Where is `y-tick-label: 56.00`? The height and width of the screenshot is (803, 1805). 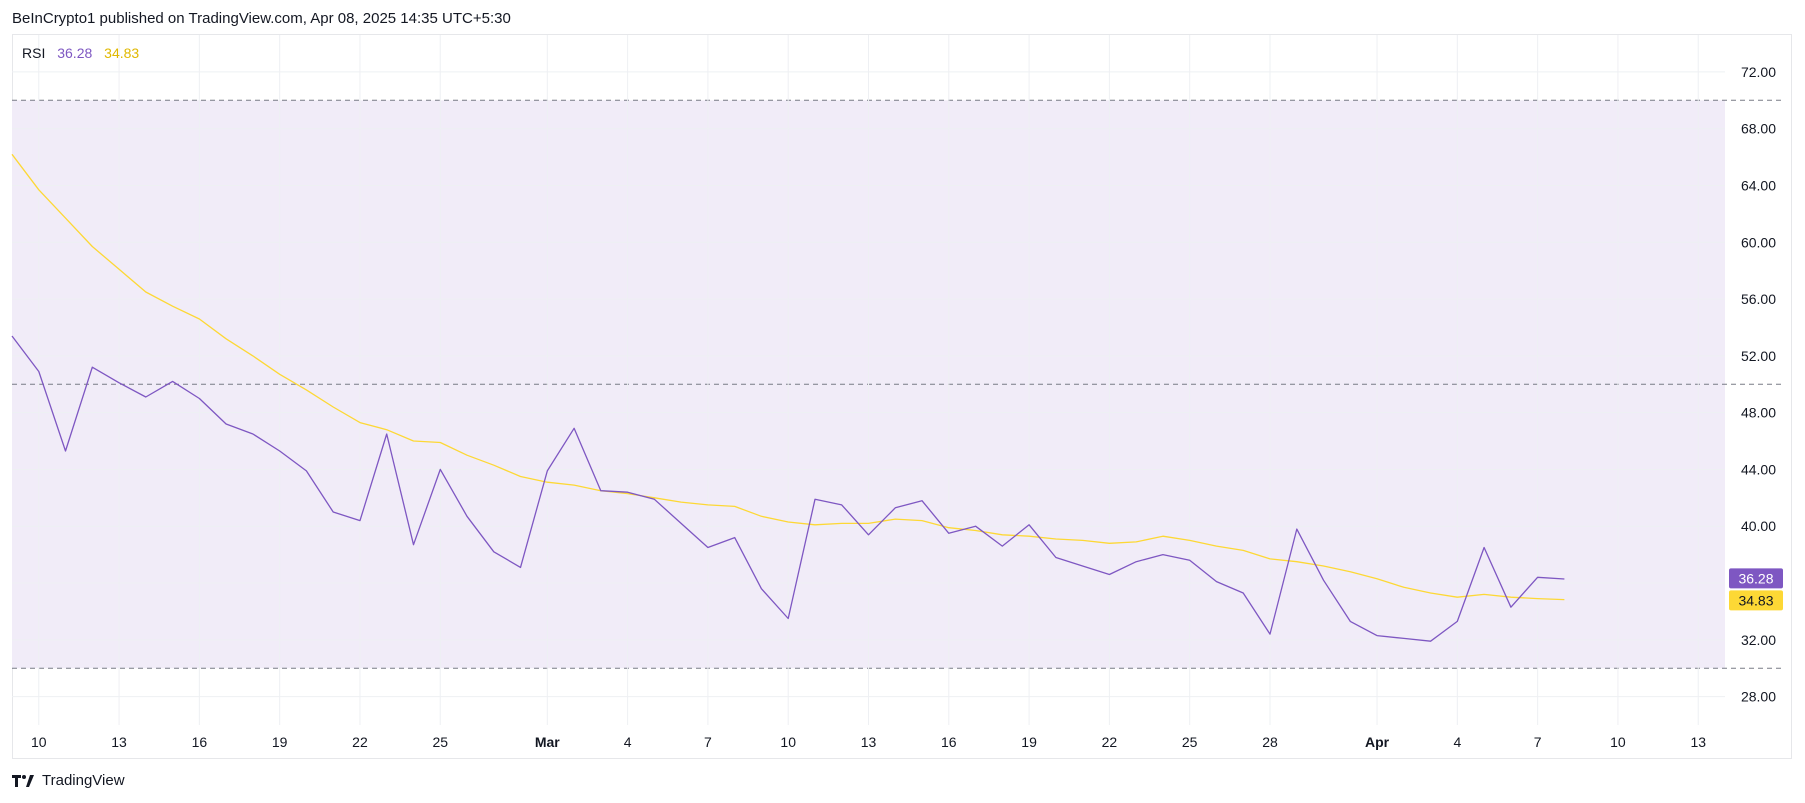
y-tick-label: 56.00 is located at coordinates (1758, 299).